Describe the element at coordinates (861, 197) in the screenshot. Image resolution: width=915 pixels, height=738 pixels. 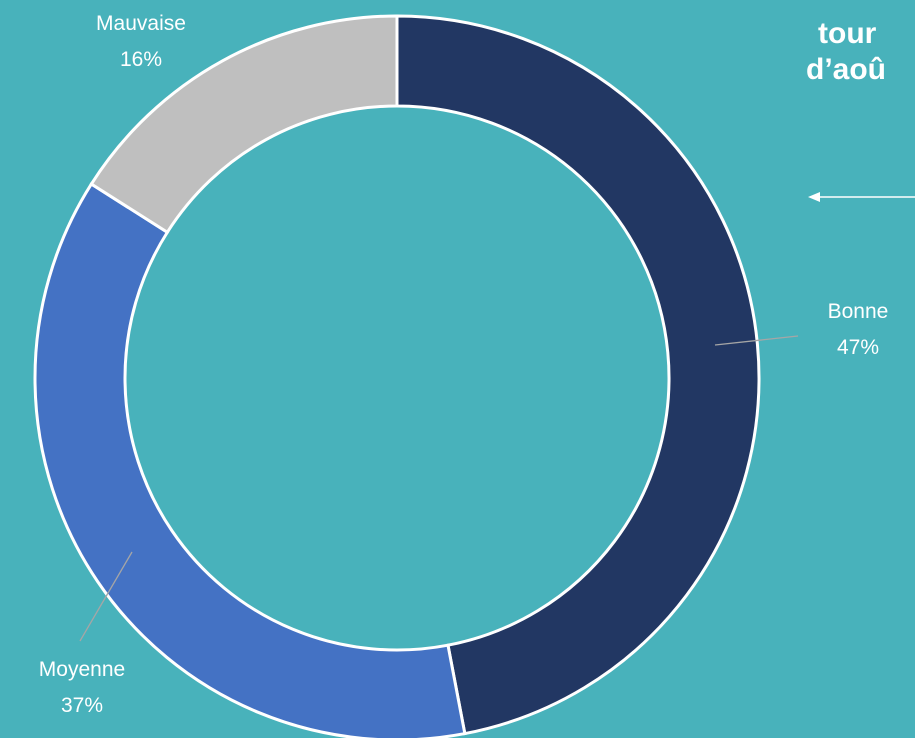
I see `arrow-annotation` at that location.